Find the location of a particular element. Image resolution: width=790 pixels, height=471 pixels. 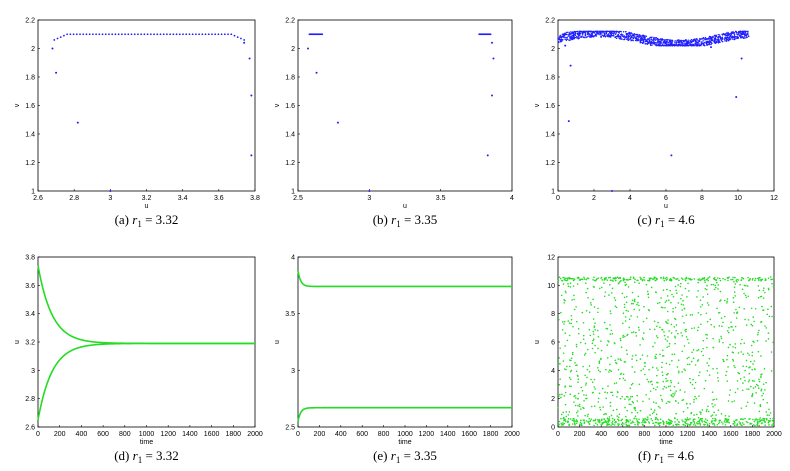

x-tick-label: 0 is located at coordinates (298, 434).